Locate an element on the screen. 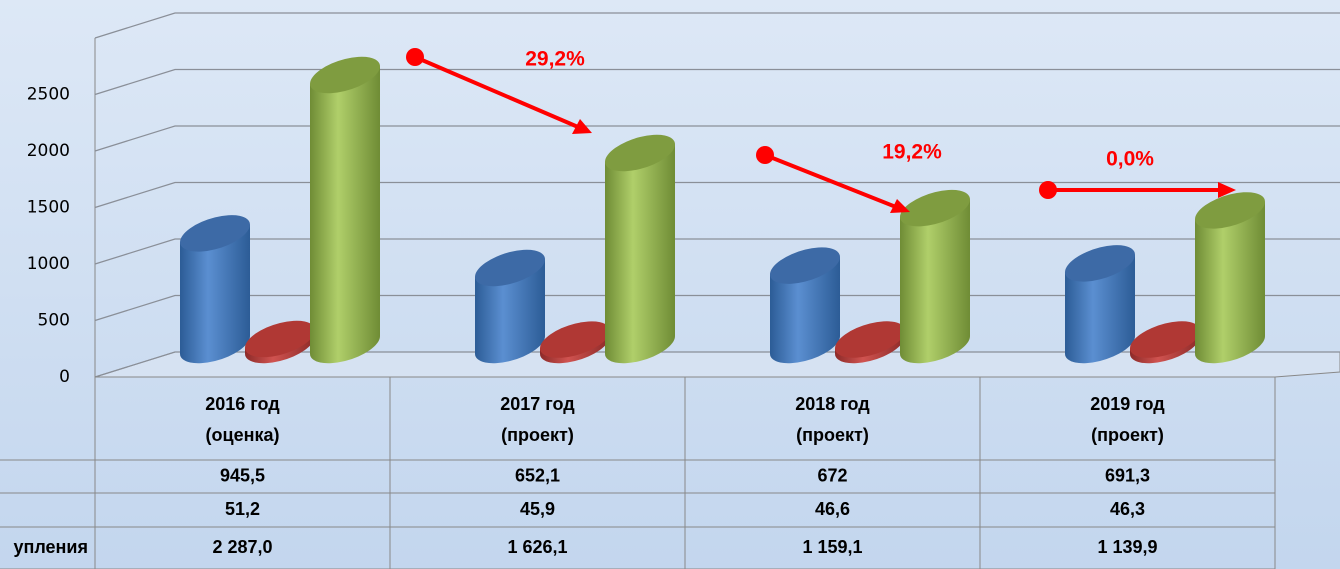 The height and width of the screenshot is (569, 1340). x-tick-label: 2018 год is located at coordinates (832, 404).